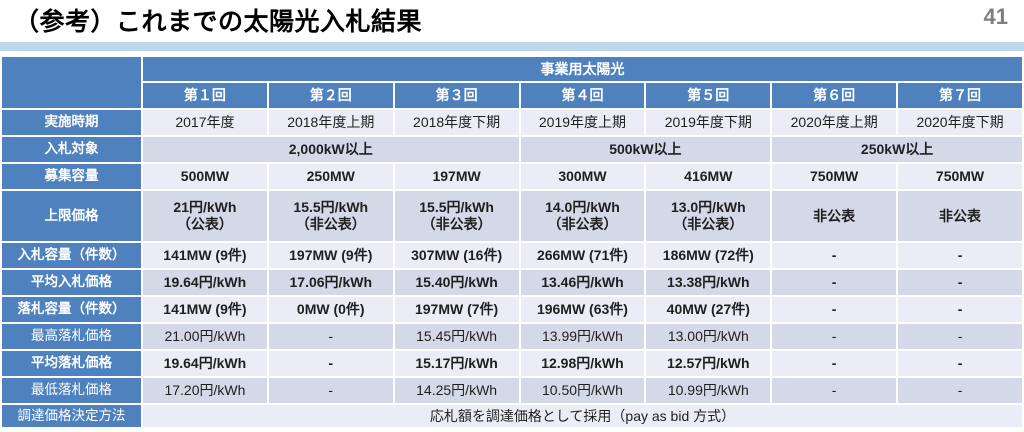 Image resolution: width=1024 pixels, height=432 pixels. What do you see at coordinates (708, 95) in the screenshot?
I see `round-header-cell: 第５回` at bounding box center [708, 95].